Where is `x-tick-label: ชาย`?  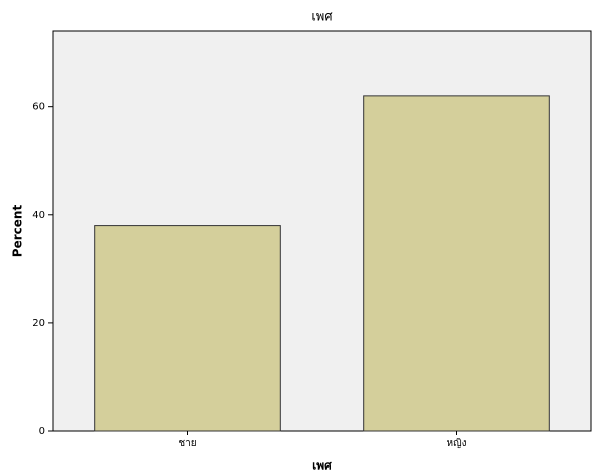
x-tick-label: ชาย is located at coordinates (187, 443).